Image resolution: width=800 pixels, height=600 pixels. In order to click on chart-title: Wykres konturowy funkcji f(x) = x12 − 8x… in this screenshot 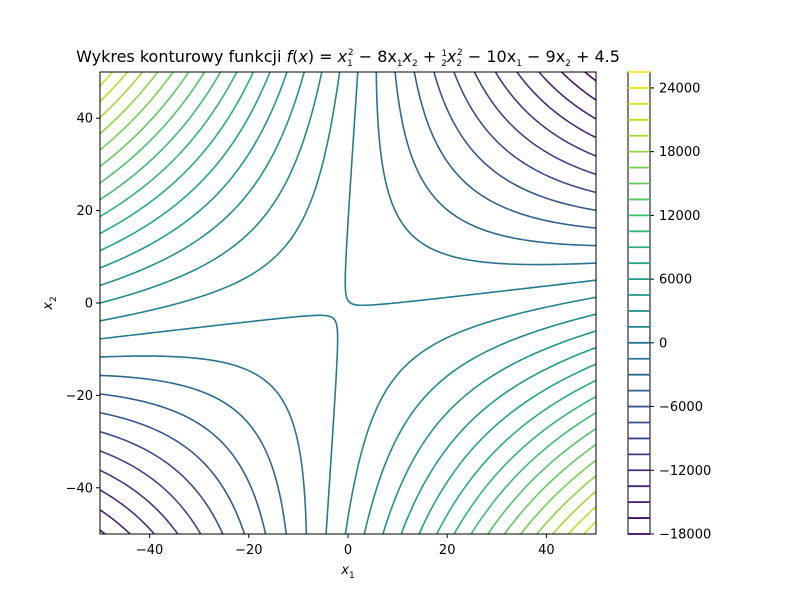, I will do `click(348, 58)`.